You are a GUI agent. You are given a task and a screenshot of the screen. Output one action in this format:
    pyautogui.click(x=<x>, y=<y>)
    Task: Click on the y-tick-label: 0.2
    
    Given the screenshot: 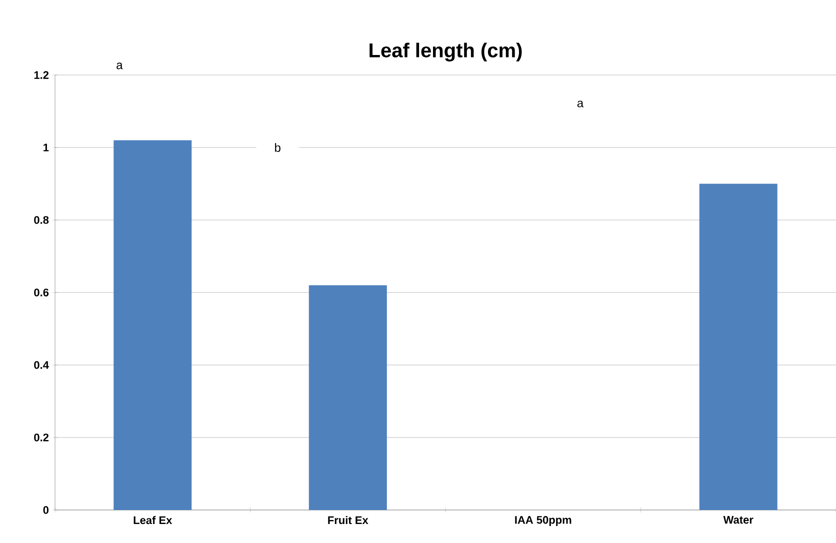 What is the action you would take?
    pyautogui.click(x=41, y=438)
    